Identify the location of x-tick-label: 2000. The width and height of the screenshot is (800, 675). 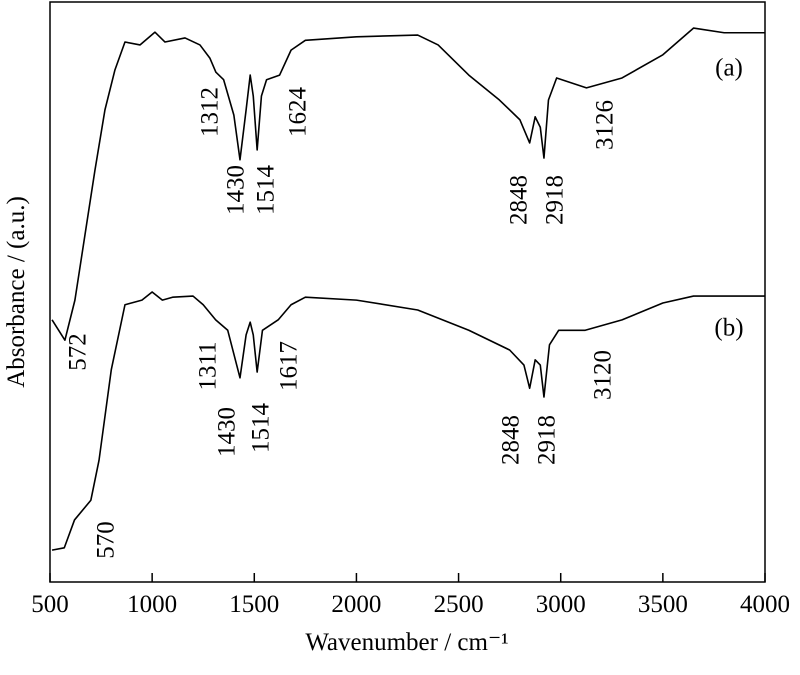
(356, 604).